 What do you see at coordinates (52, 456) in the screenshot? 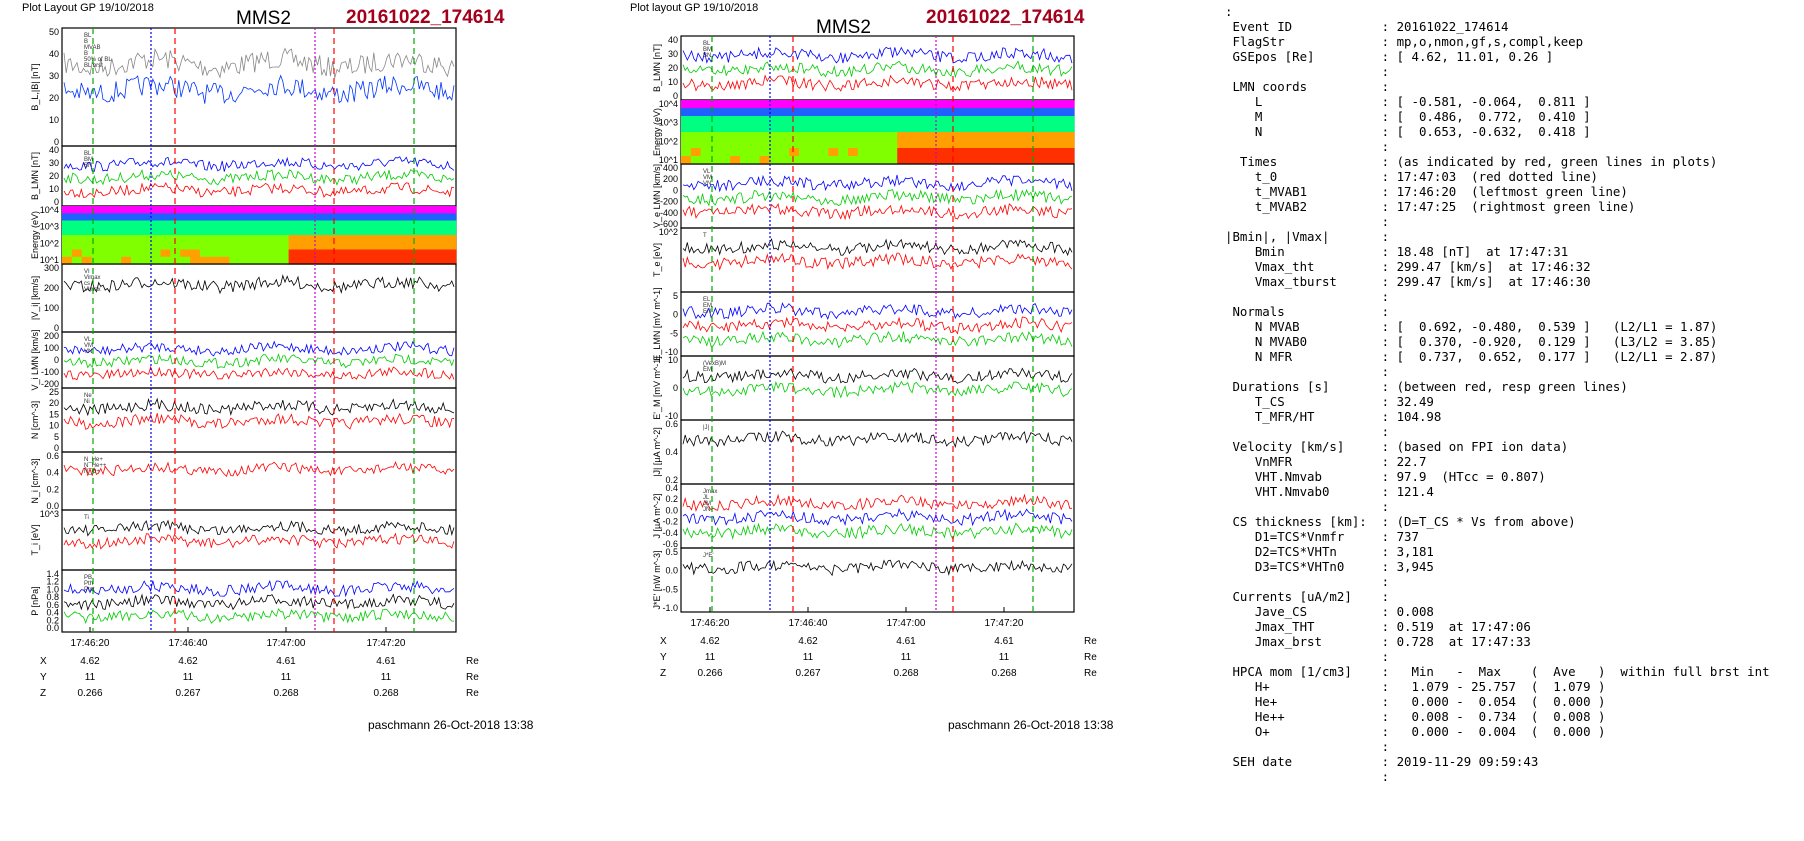
I see `y-tick-label: 0.6` at bounding box center [52, 456].